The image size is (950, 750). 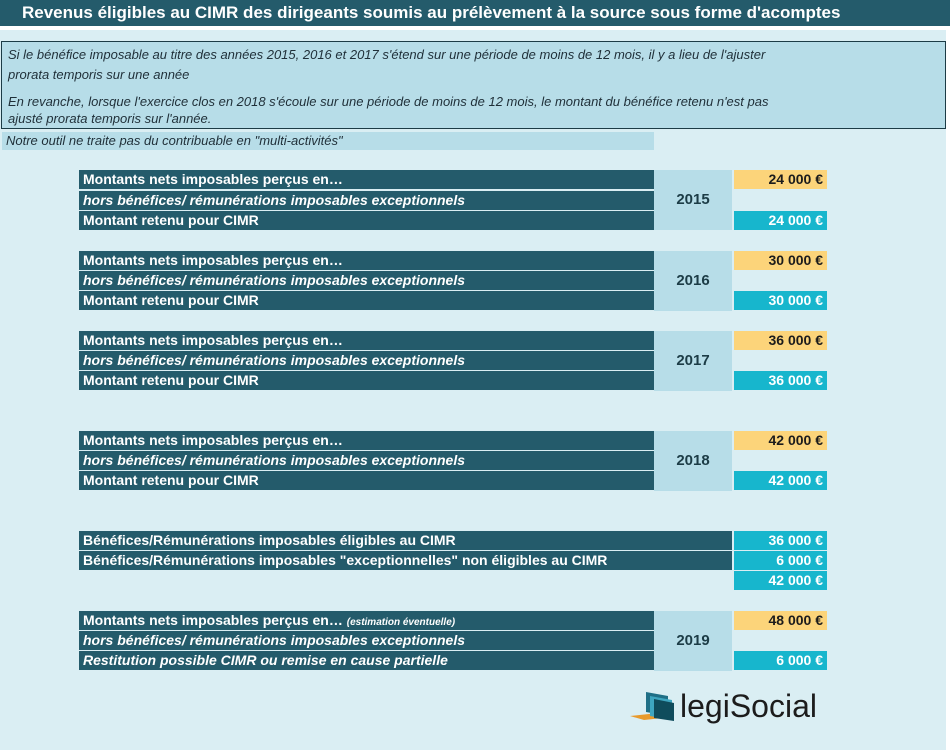 I want to click on note-line-4: ajusté prorata temporis sur l'année., so click(x=110, y=118).